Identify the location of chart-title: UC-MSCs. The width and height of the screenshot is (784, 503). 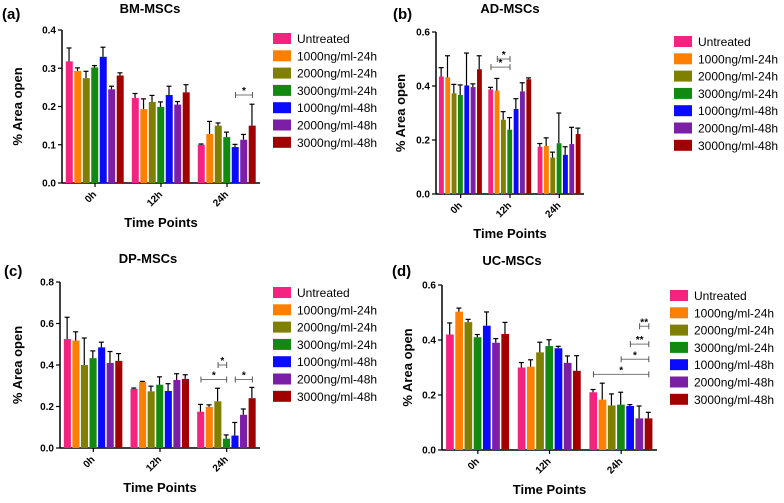
(511, 260).